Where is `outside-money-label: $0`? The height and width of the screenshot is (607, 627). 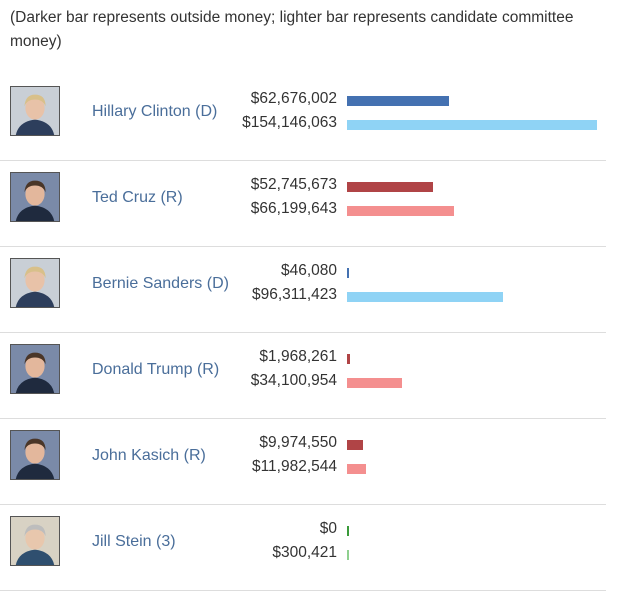
outside-money-label: $0 is located at coordinates (328, 528).